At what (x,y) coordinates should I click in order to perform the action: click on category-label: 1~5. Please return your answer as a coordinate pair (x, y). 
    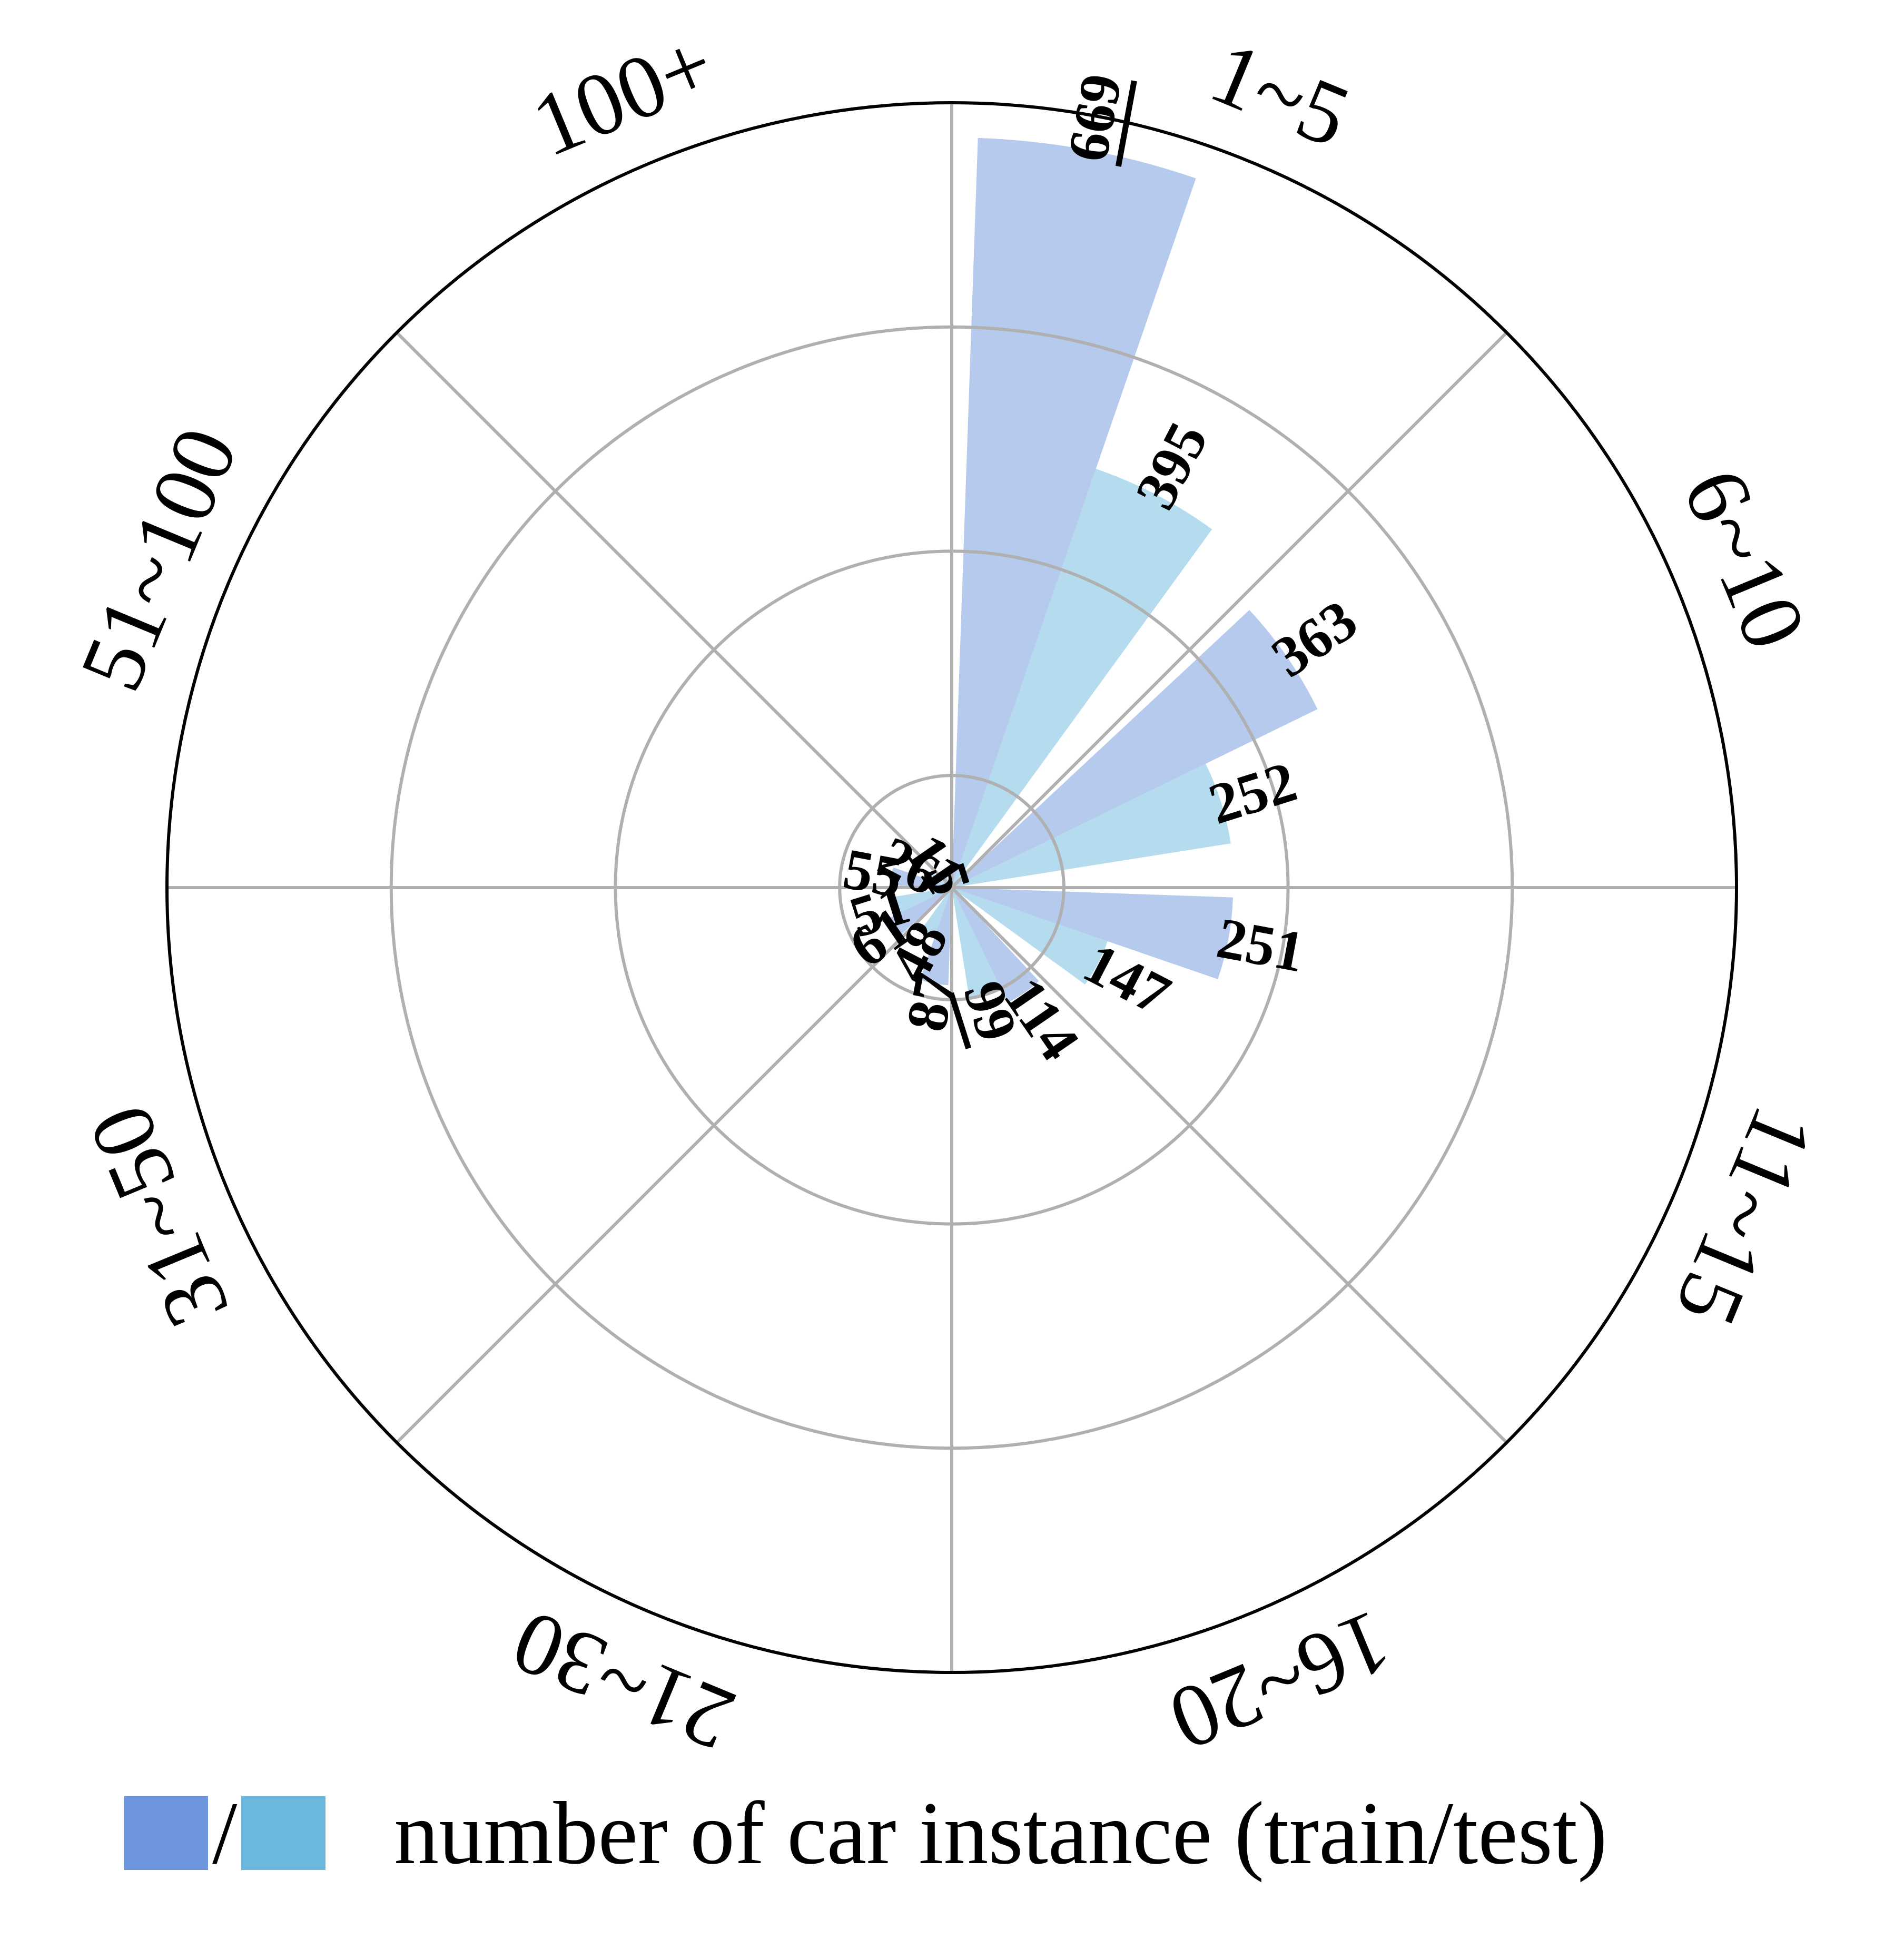
    Looking at the image, I should click on (1280, 94).